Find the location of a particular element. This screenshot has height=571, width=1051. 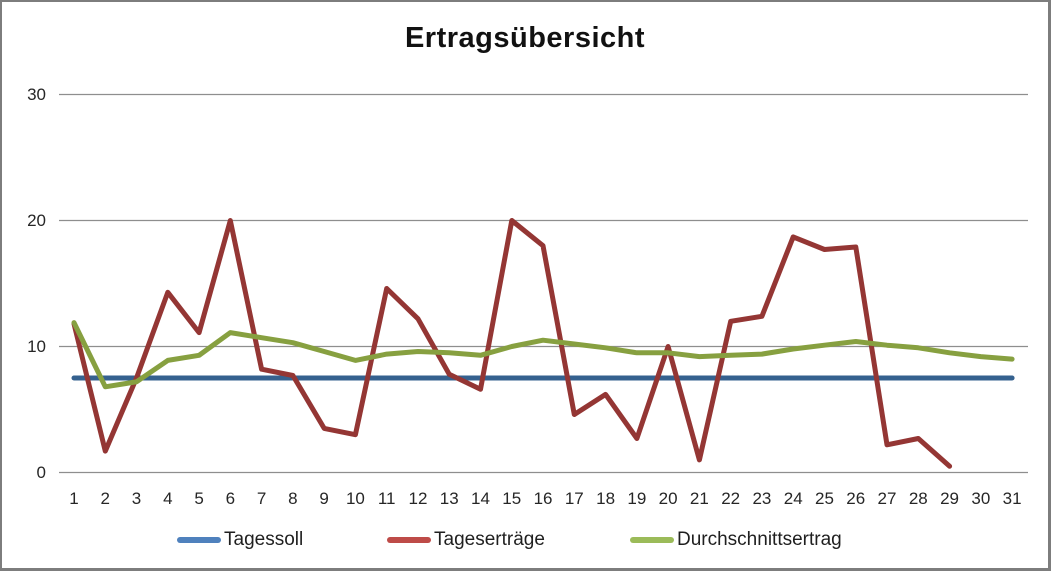

x-tick-label-27: 27 is located at coordinates (887, 498).